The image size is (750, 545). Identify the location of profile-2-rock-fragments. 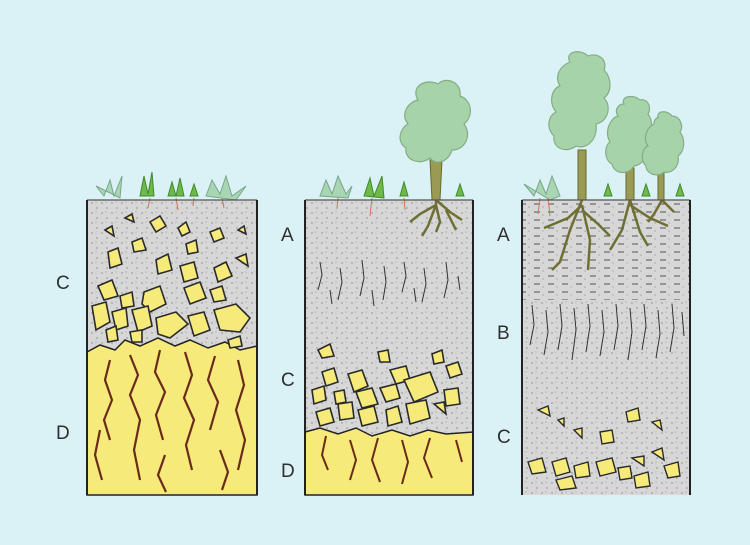
(387, 385).